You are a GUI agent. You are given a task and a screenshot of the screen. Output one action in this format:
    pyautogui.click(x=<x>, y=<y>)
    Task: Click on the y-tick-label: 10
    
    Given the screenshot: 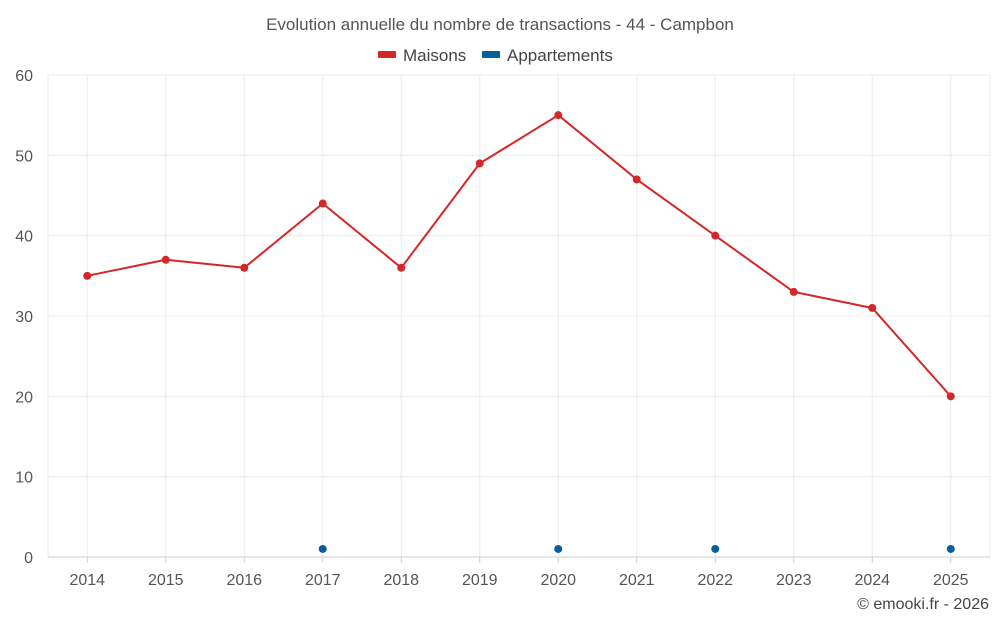 What is the action you would take?
    pyautogui.click(x=24, y=478)
    